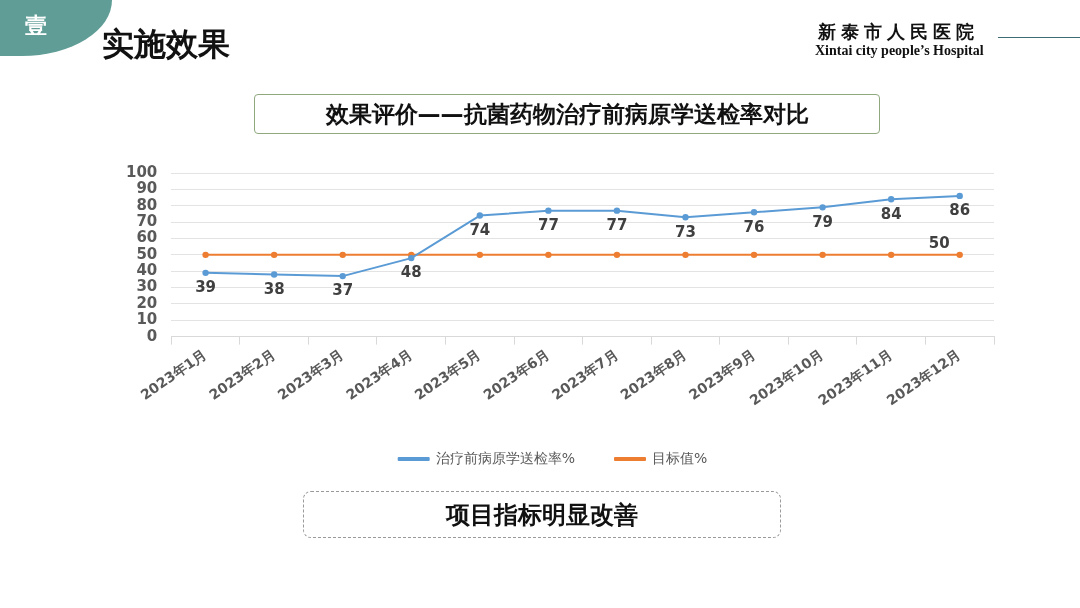 The height and width of the screenshot is (608, 1080). What do you see at coordinates (823, 221) in the screenshot?
I see `data-label: 79` at bounding box center [823, 221].